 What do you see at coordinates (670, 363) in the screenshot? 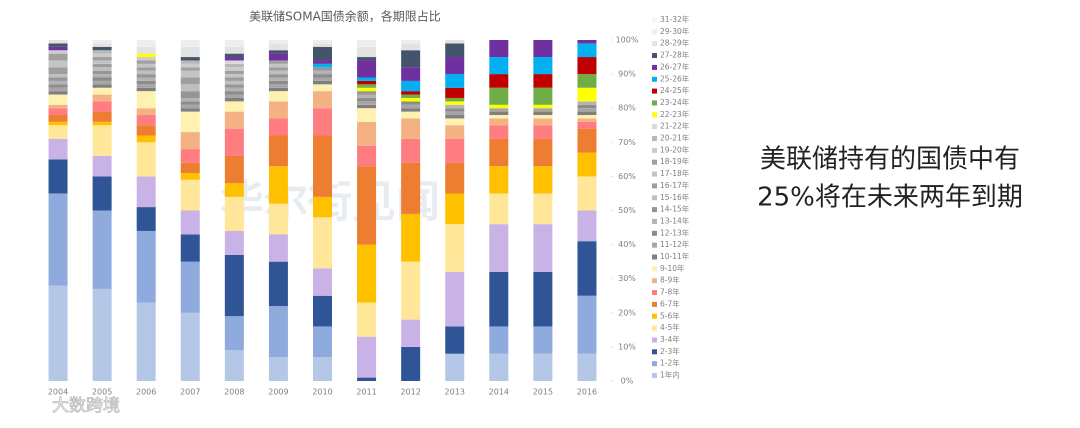
I see `legend-label: 1-2年` at bounding box center [670, 363].